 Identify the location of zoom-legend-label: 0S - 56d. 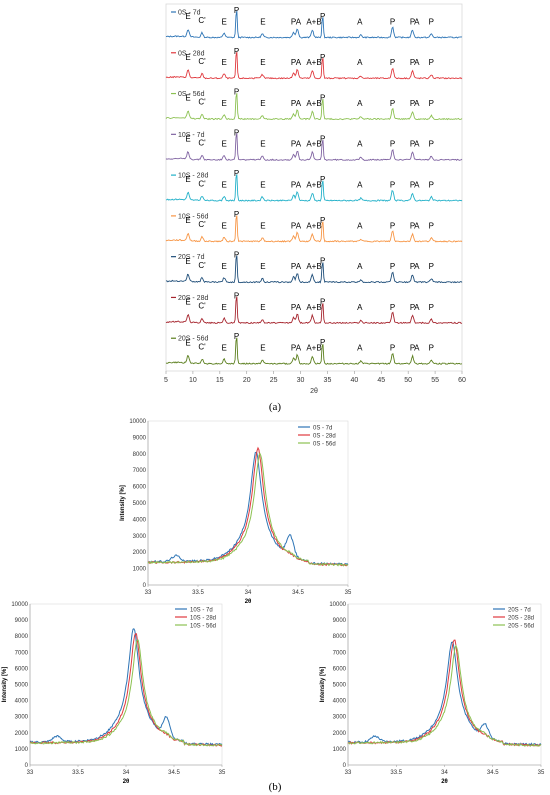
(324, 445).